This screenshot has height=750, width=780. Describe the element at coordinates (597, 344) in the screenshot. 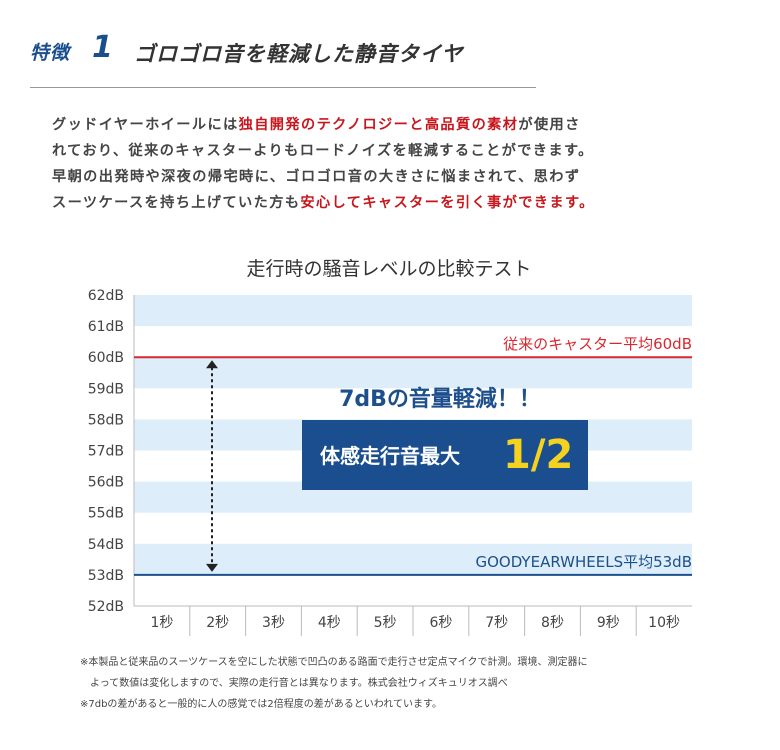

I see `series-label: 従来のキャスター平均60dB` at that location.